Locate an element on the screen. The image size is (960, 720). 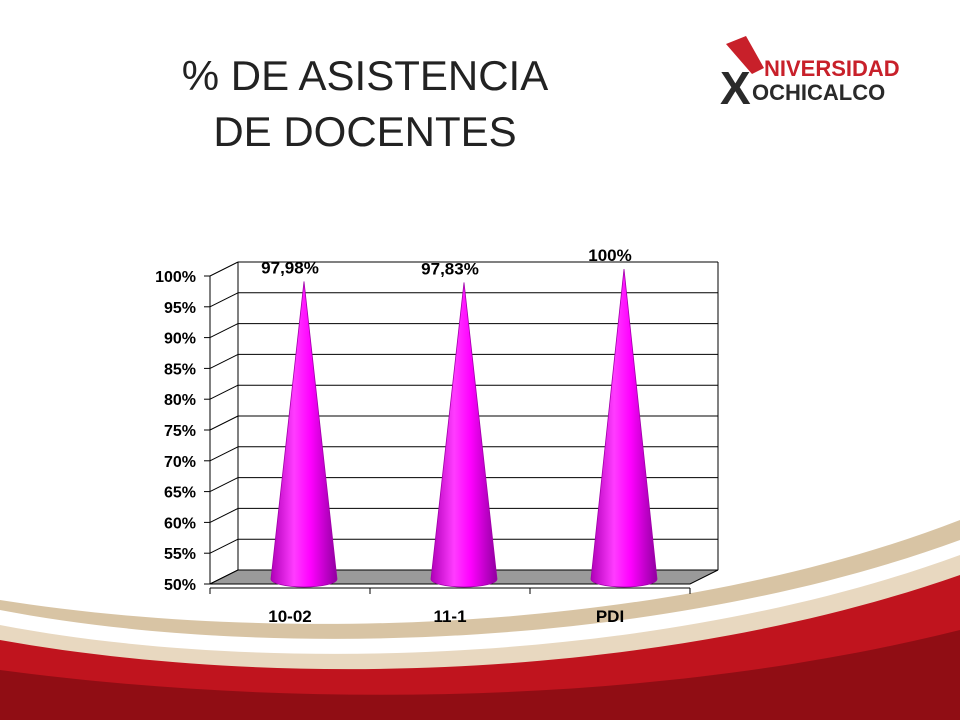
data-label: 97,98% is located at coordinates (290, 267).